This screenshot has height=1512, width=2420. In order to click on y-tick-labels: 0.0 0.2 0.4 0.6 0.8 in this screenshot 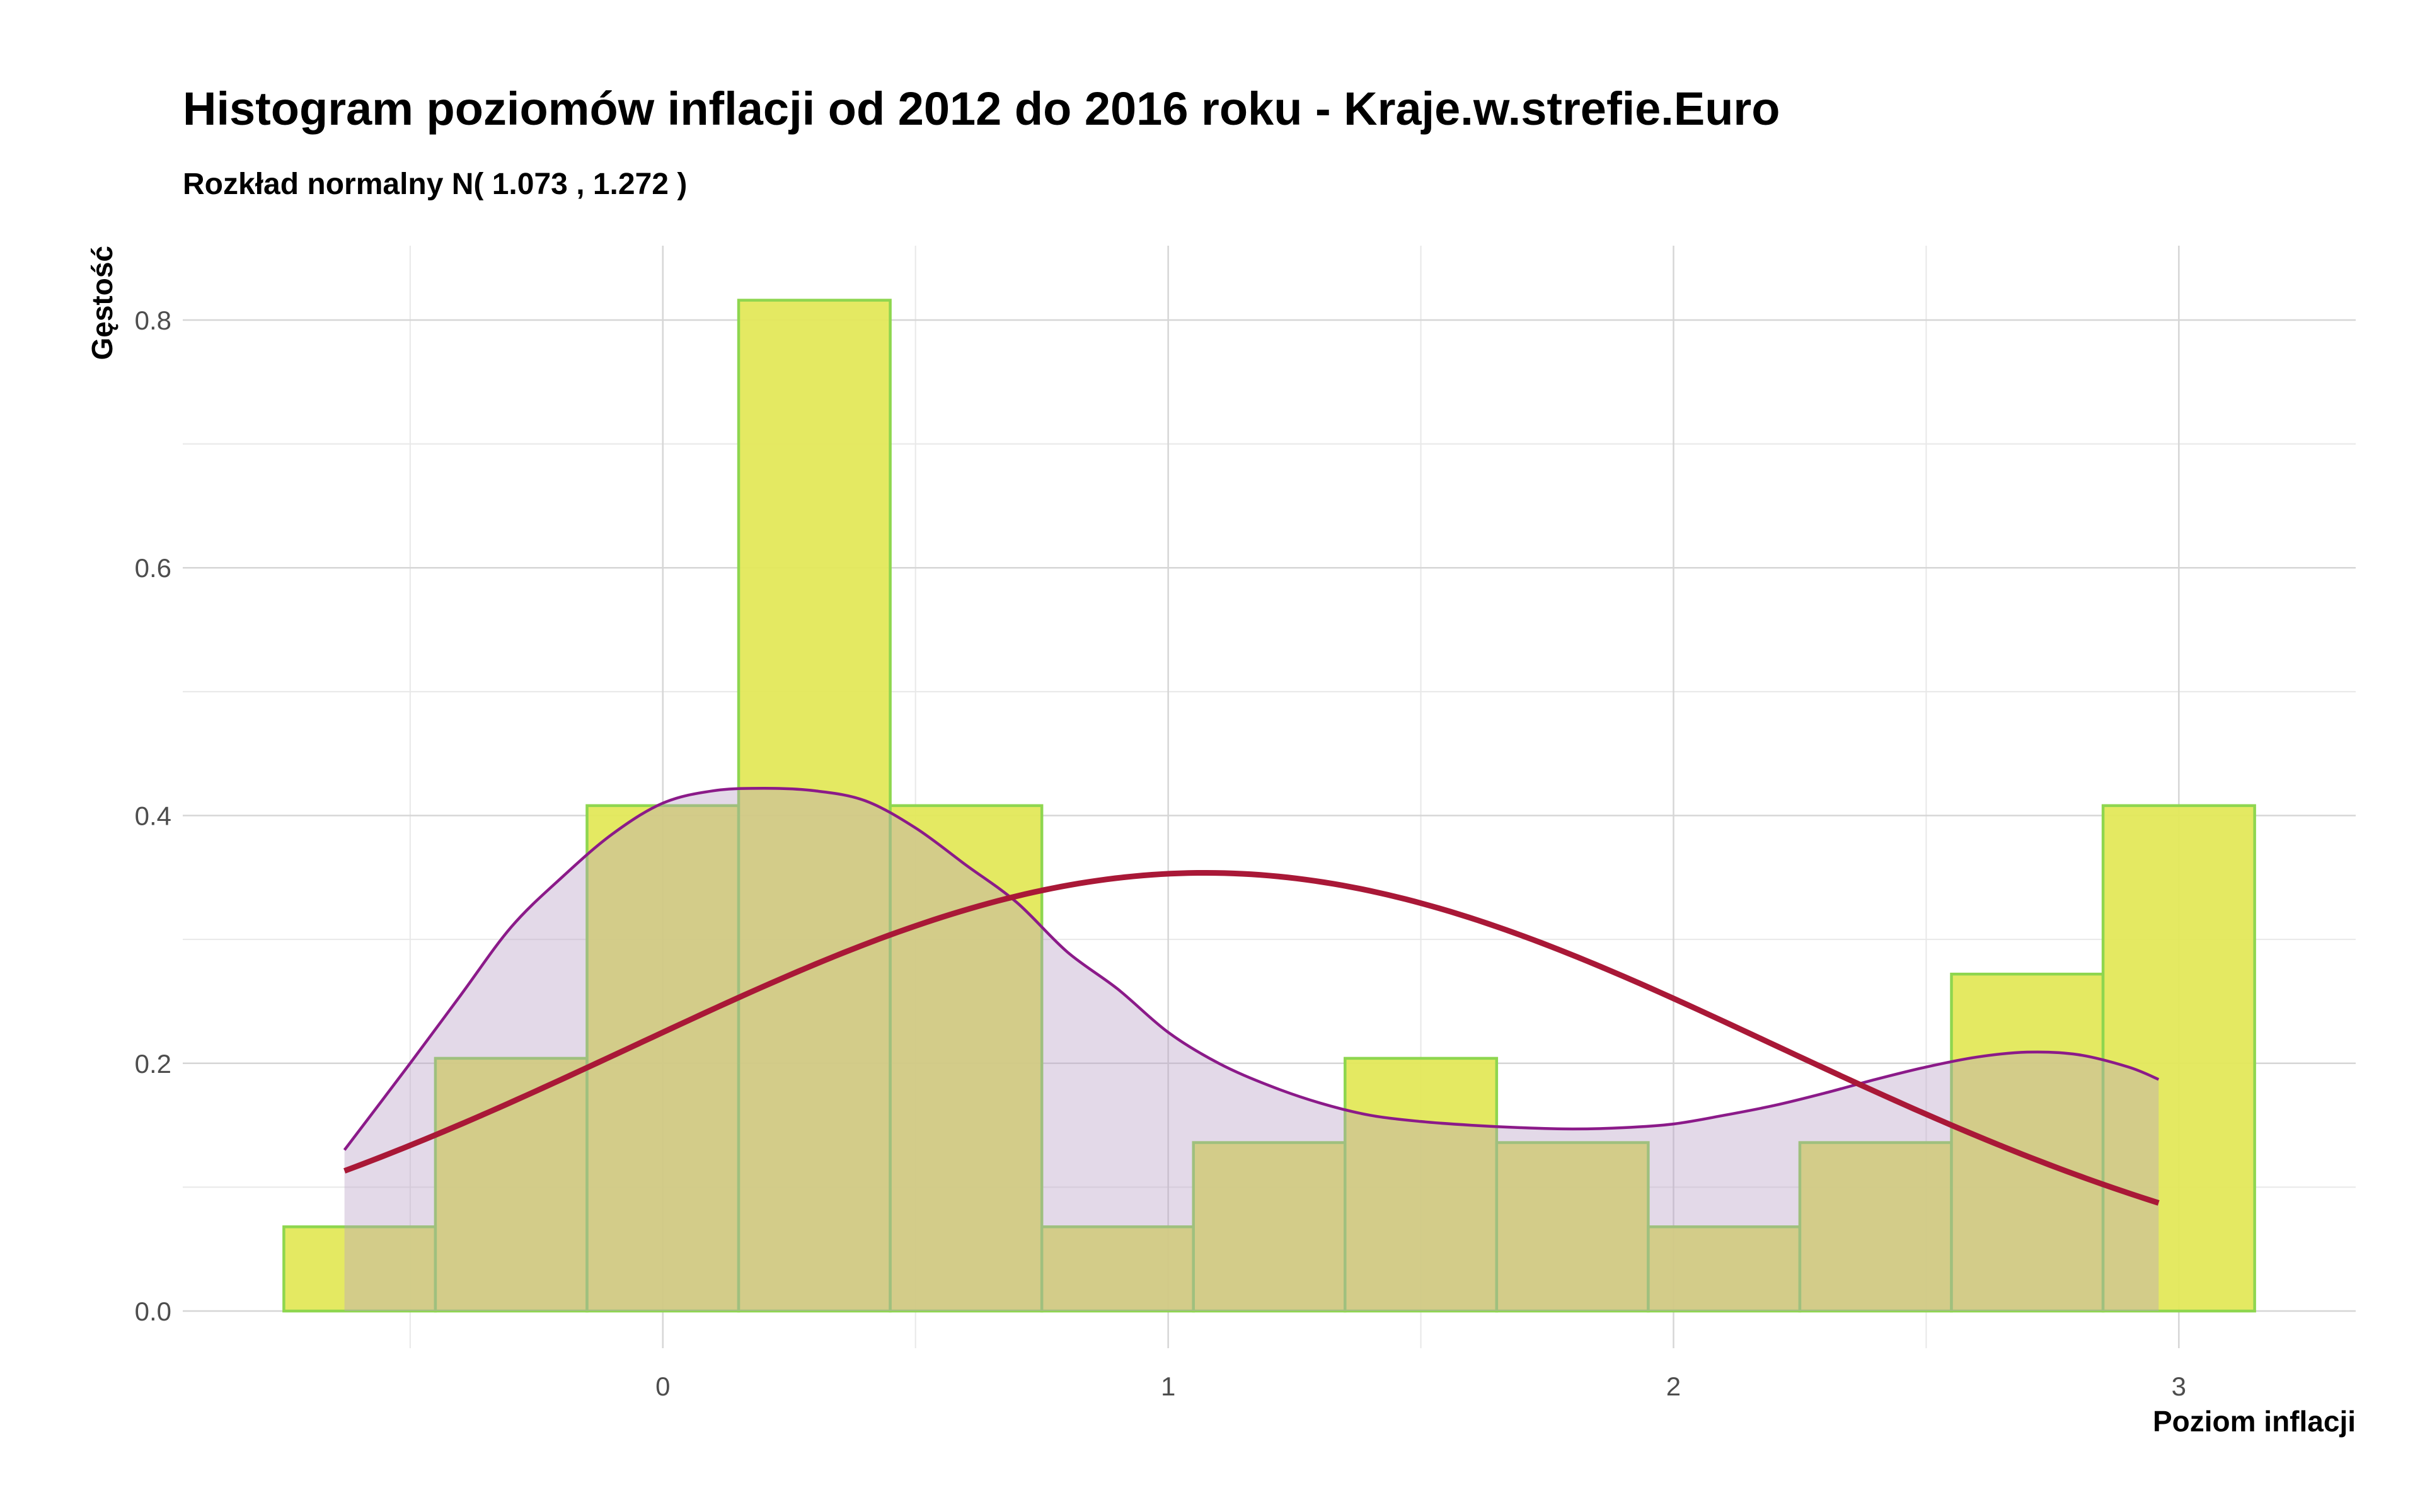, I will do `click(153, 816)`.